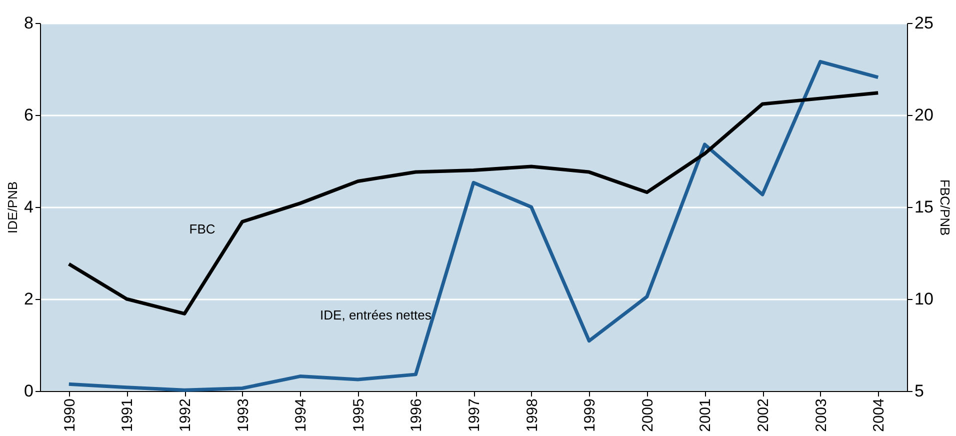  What do you see at coordinates (924, 23) in the screenshot?
I see `y2-tick-label: 25` at bounding box center [924, 23].